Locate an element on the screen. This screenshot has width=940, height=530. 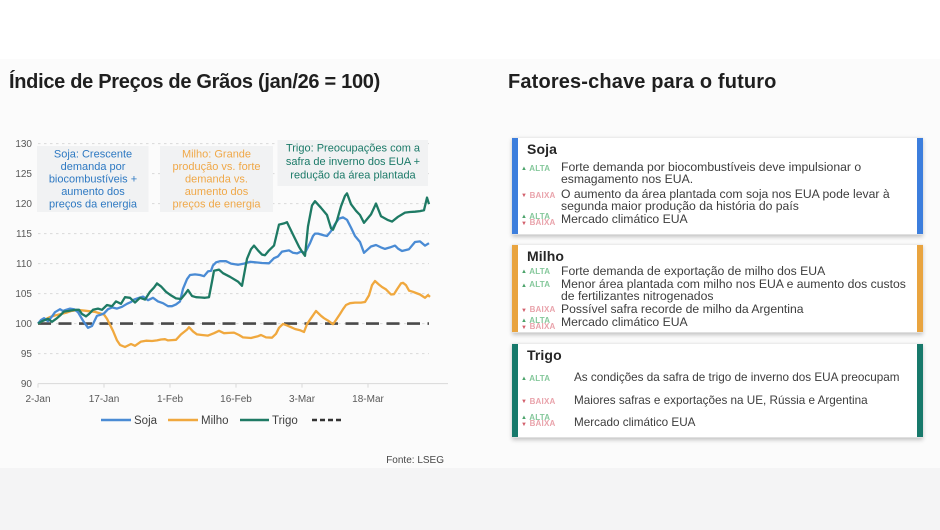
svg-text: 16-Feb is located at coordinates (236, 399).